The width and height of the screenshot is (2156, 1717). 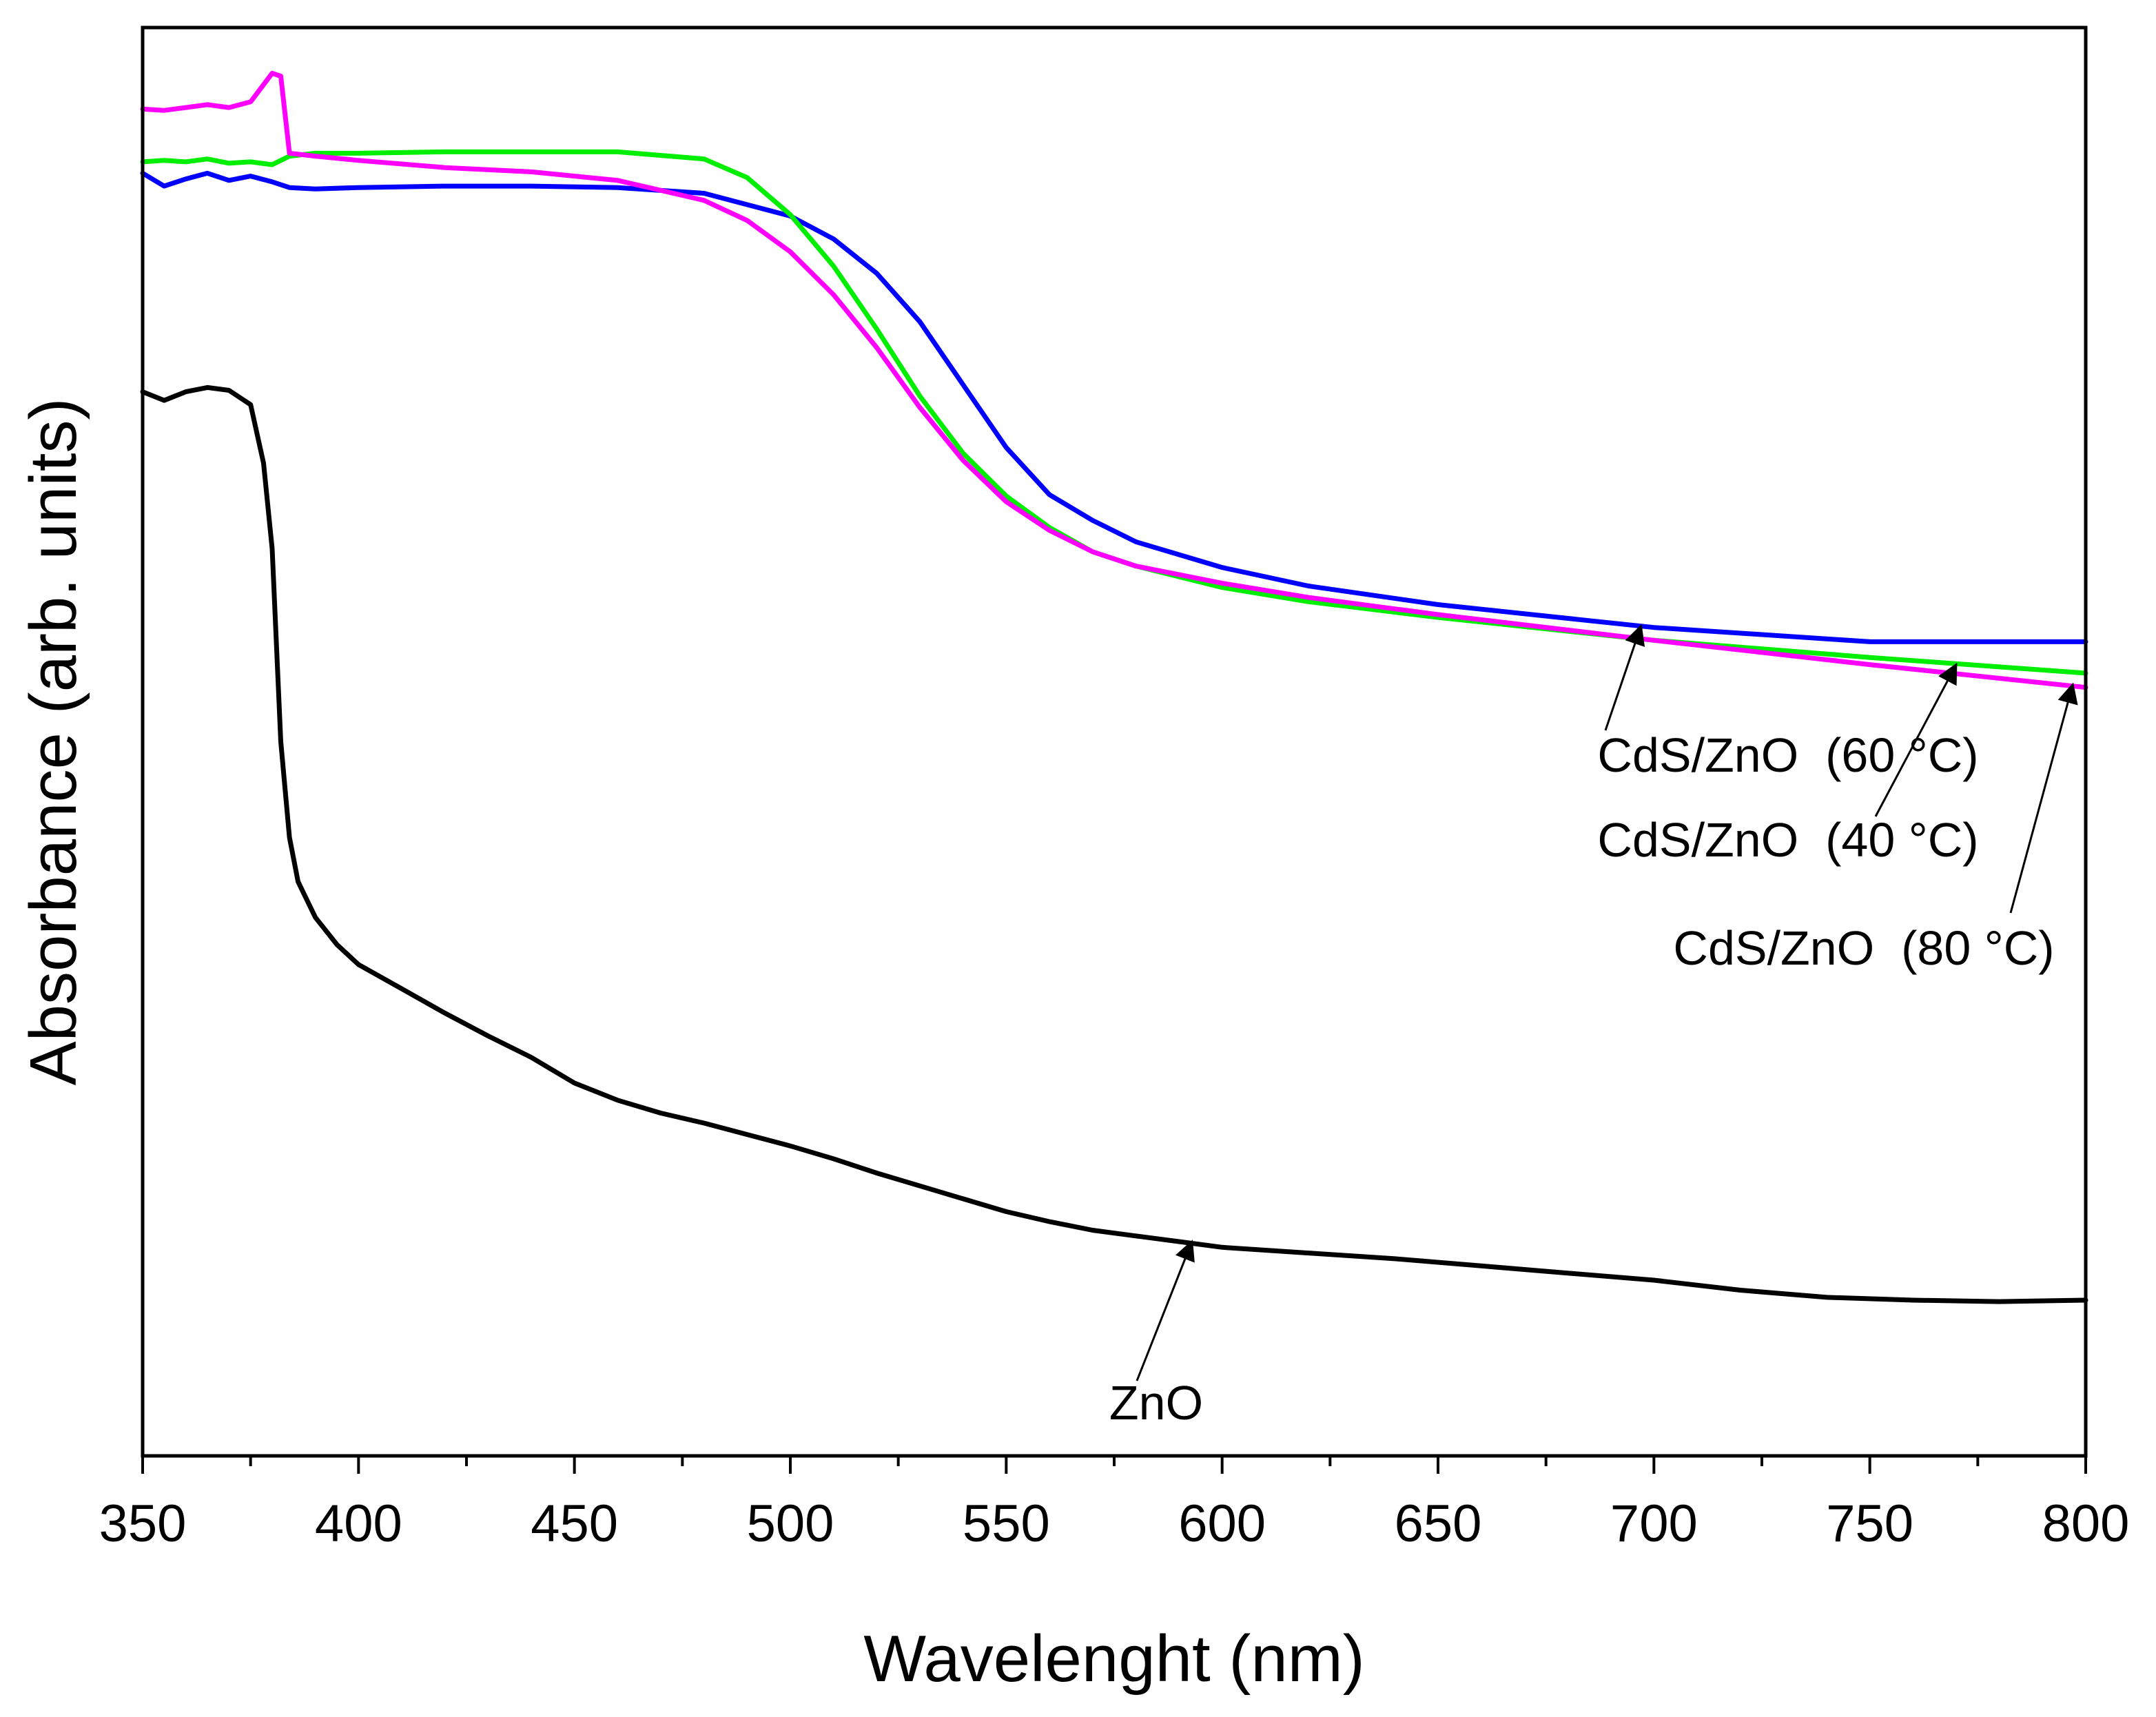 I want to click on x-tick-label: 600, so click(x=1222, y=1523).